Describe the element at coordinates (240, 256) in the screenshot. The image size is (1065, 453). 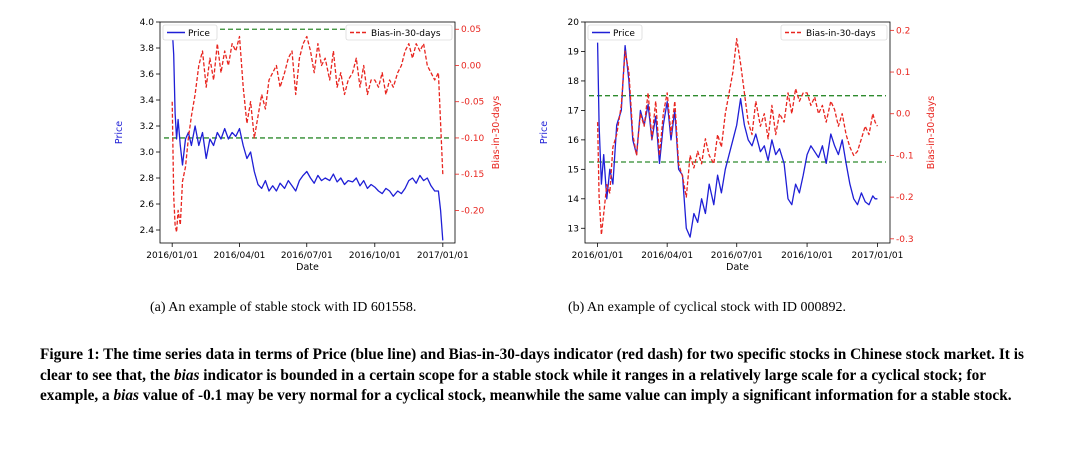
I see `chart-a-x-tick-label: 2016/04/01` at that location.